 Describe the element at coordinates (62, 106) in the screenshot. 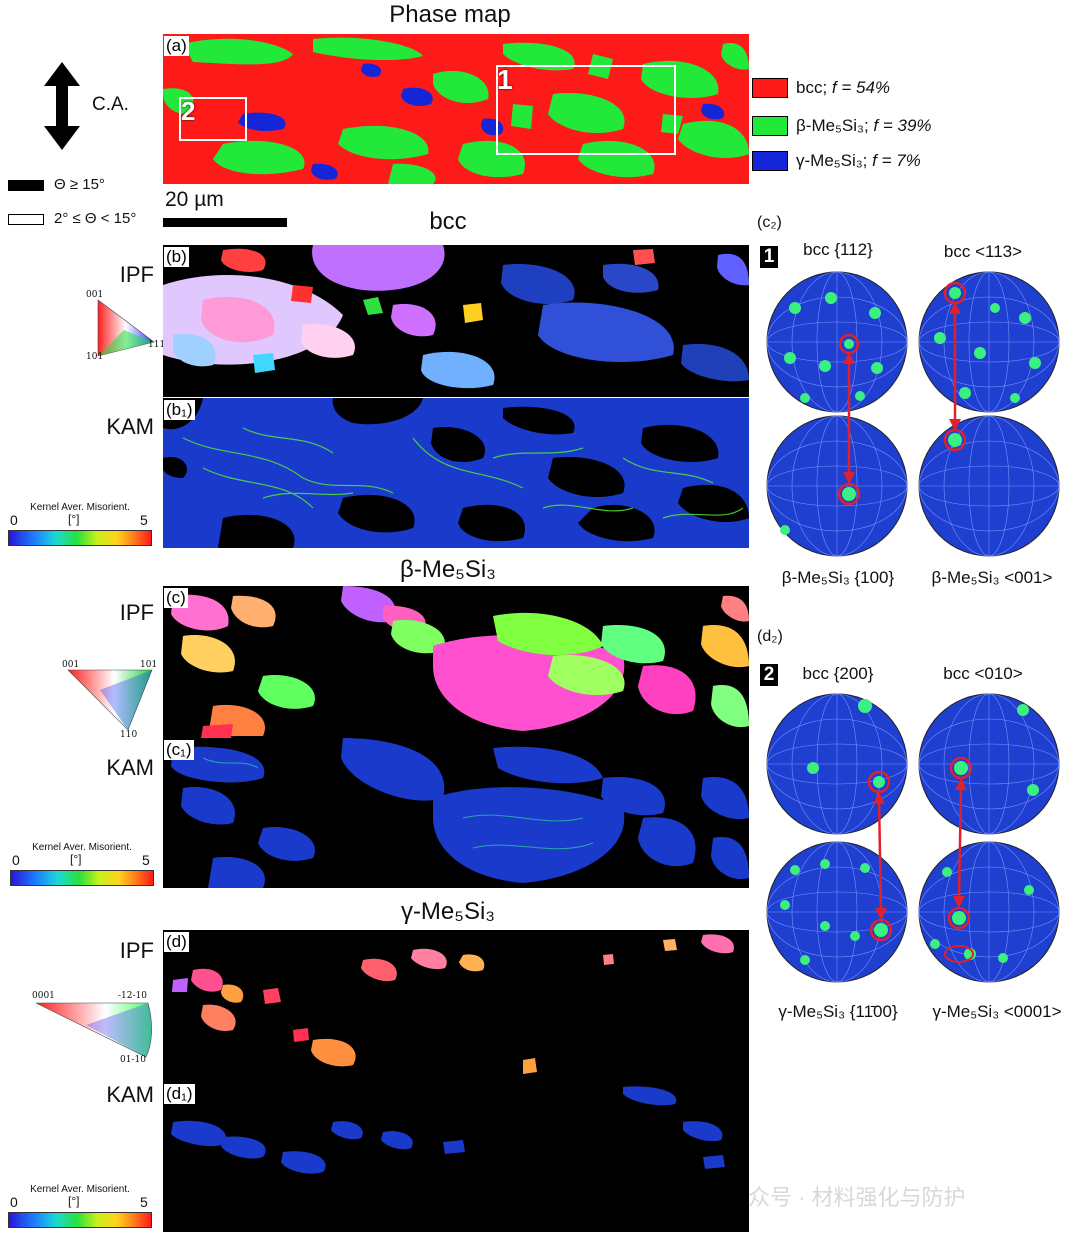

I see `ca-arrow` at that location.